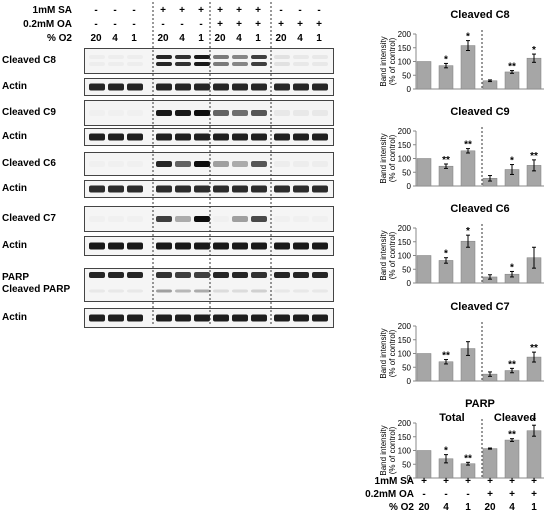 This screenshot has width=550, height=515. Describe the element at coordinates (405, 256) in the screenshot. I see `y-tick-label: 100` at that location.